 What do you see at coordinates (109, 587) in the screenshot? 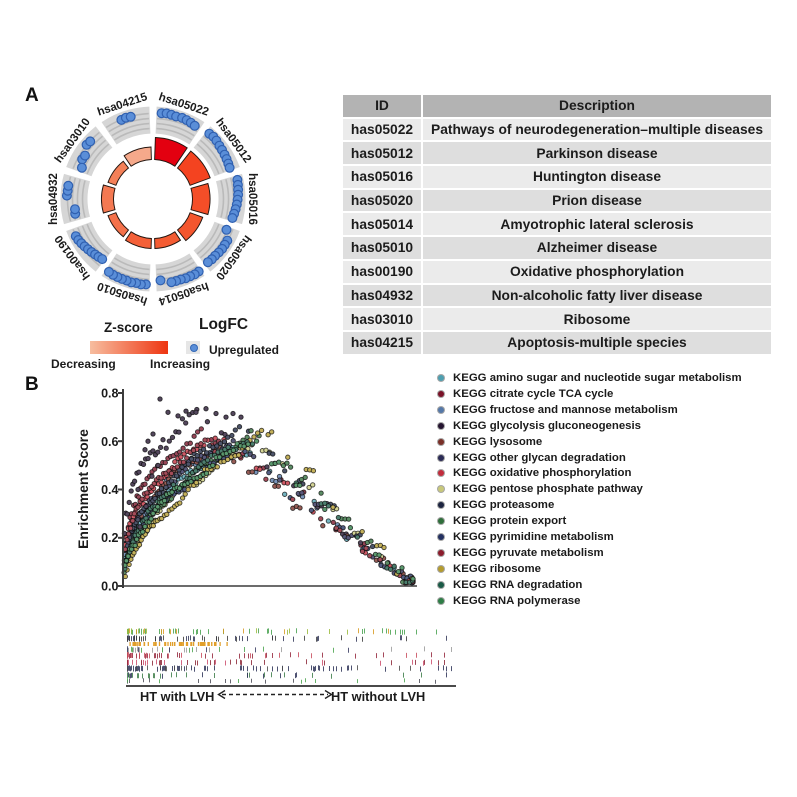
I see `svg-text: 0.0` at bounding box center [109, 587].